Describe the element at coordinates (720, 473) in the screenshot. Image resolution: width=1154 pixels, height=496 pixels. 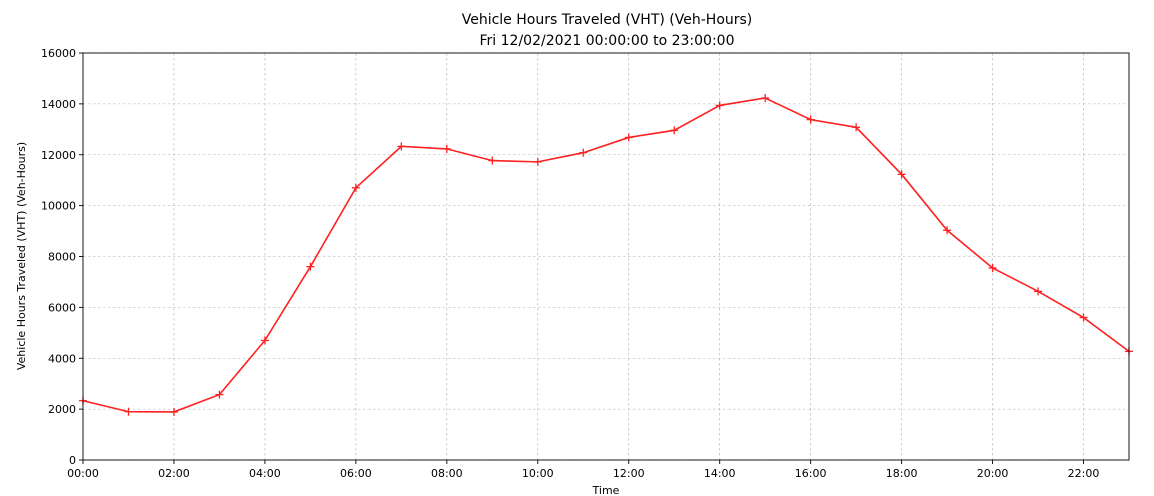
I see `x-tick-label: 14:00` at that location.